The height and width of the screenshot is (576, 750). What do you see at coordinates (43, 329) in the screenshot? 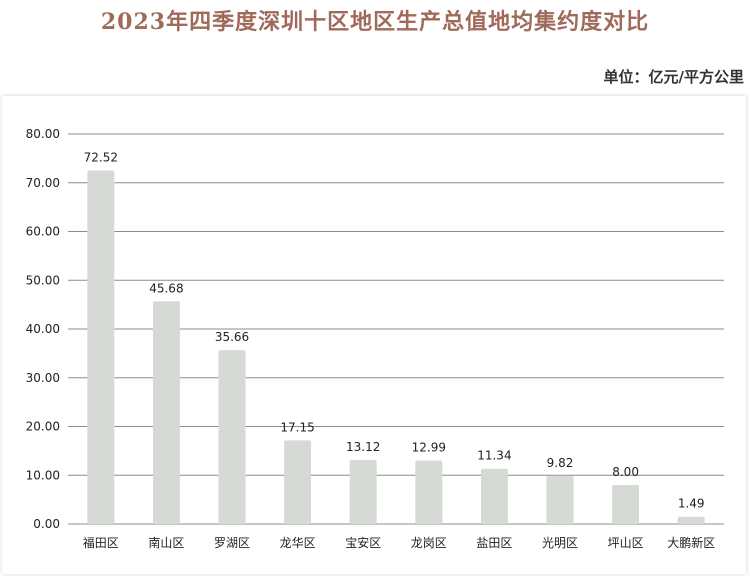
I see `y-tick-label: 40.00` at bounding box center [43, 329].